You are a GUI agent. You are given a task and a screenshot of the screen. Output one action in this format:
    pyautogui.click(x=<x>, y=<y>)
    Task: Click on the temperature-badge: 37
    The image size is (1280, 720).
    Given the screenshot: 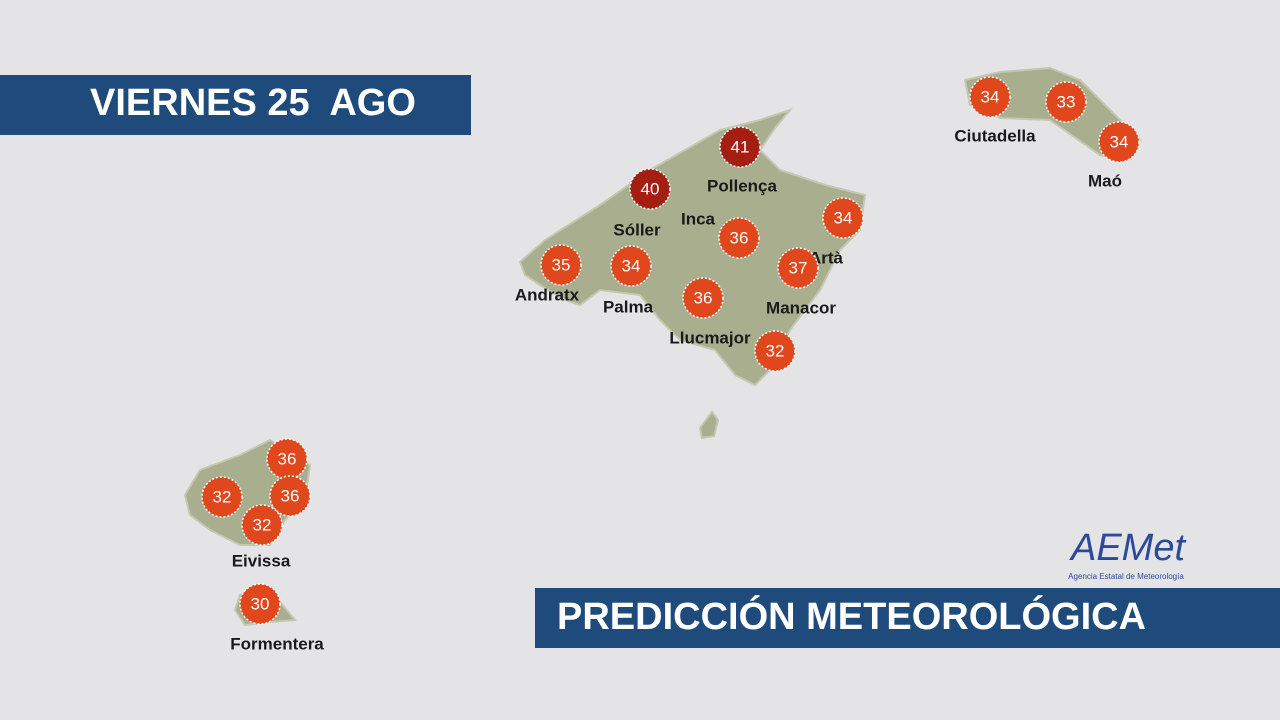 What is the action you would take?
    pyautogui.click(x=798, y=268)
    